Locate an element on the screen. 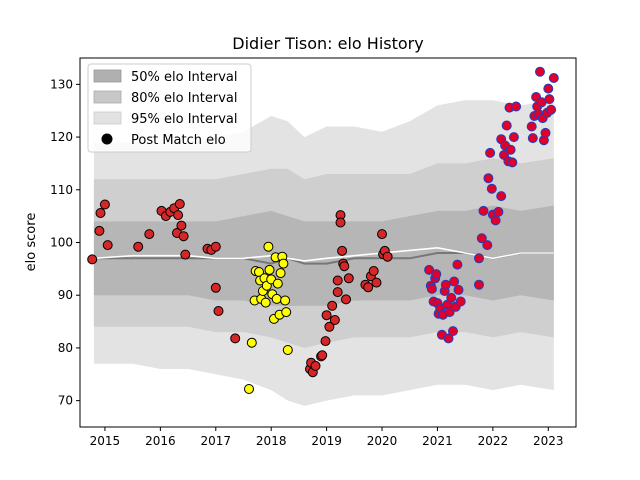  legend-marker-post-match is located at coordinates (107, 139).